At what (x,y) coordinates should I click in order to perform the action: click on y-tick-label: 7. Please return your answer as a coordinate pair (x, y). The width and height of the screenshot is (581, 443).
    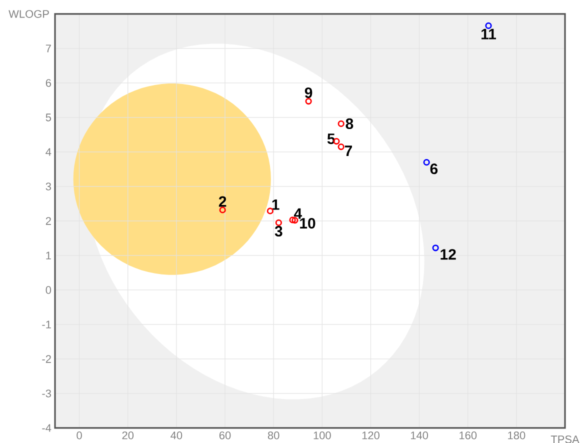
    Looking at the image, I should click on (48, 48).